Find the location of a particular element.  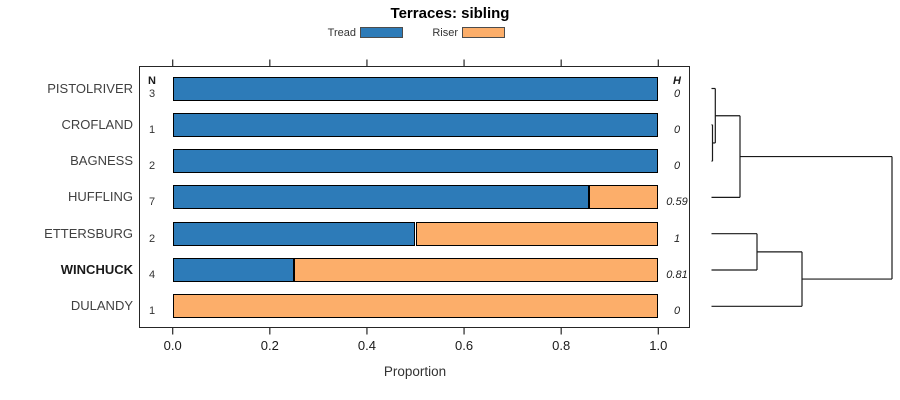

row-label-crofland: CROFLAND is located at coordinates (97, 124).